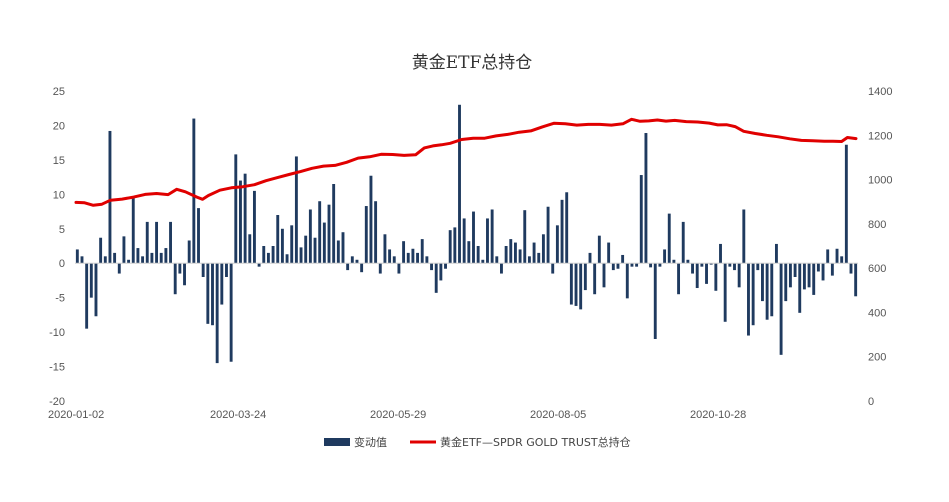 The image size is (949, 502). What do you see at coordinates (59, 161) in the screenshot?
I see `left-tick-label: 15` at bounding box center [59, 161].